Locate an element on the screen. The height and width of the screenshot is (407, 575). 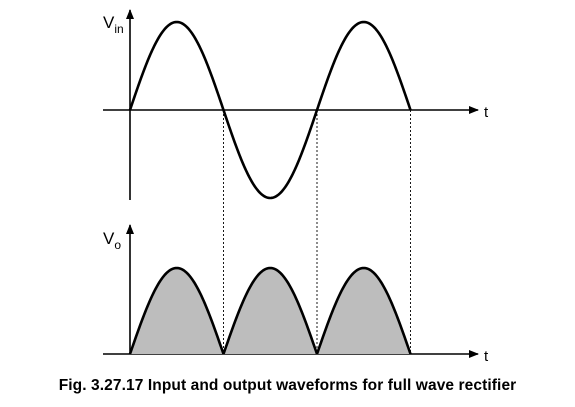
output-waveform is located at coordinates (270, 310).